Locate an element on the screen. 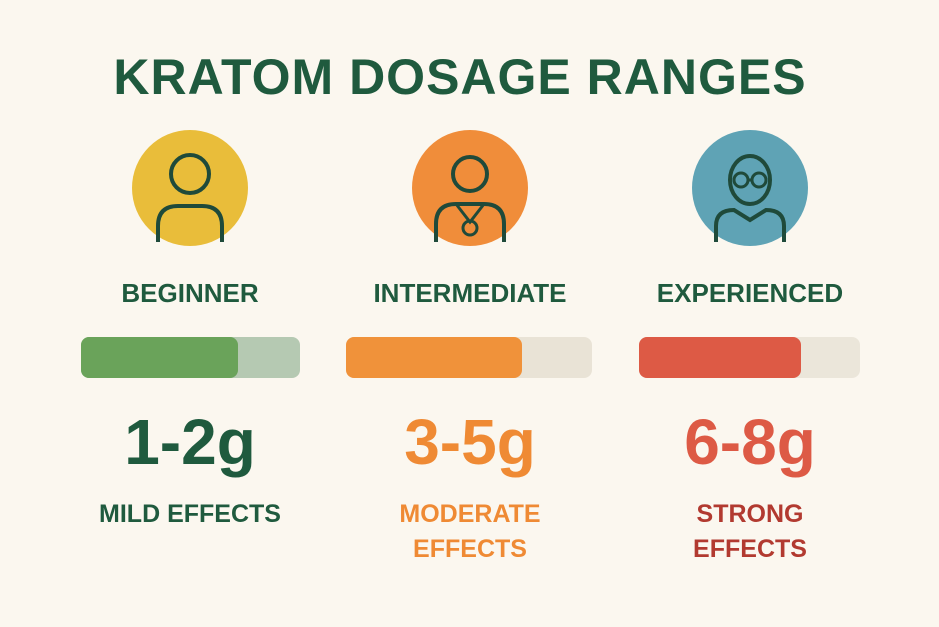 This screenshot has width=939, height=627. effect: MODERATE EFFECTS is located at coordinates (470, 532).